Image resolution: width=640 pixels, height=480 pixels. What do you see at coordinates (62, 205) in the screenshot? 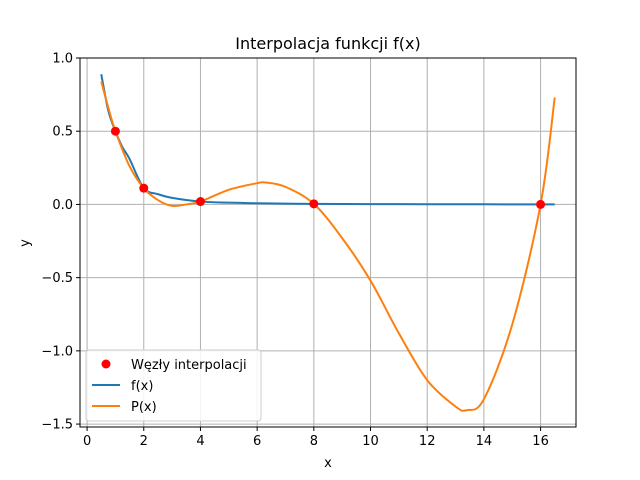
I see `y-tick-label: 0.0` at bounding box center [62, 205].